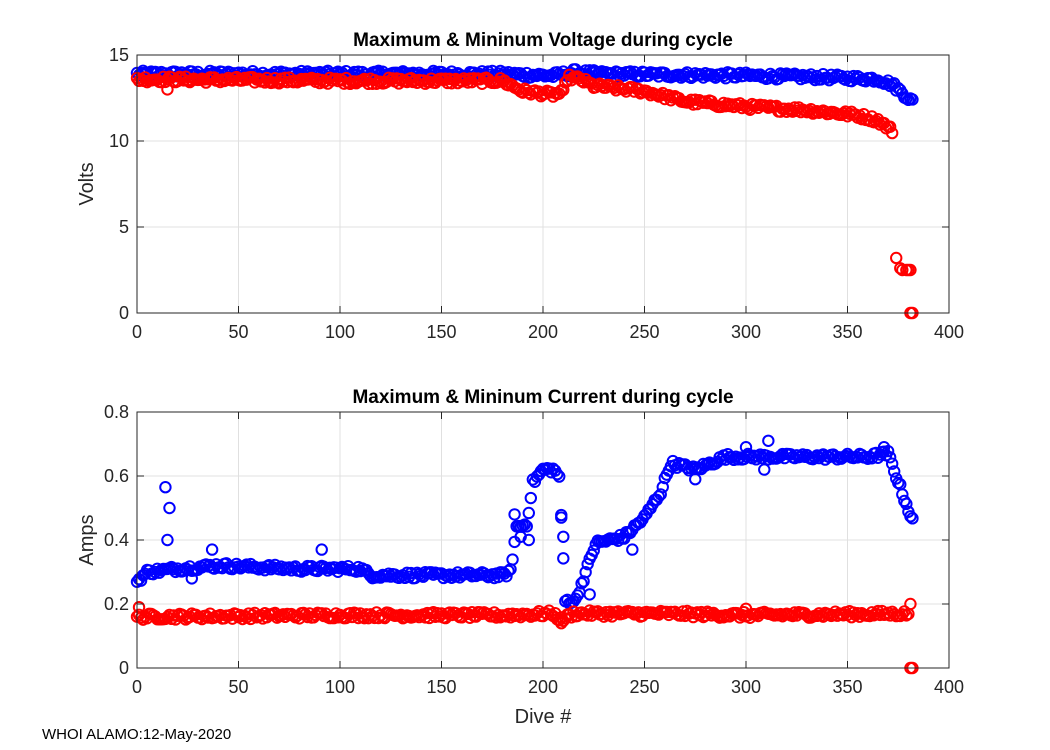  Describe the element at coordinates (119, 55) in the screenshot. I see `y-tick-label: 15` at that location.